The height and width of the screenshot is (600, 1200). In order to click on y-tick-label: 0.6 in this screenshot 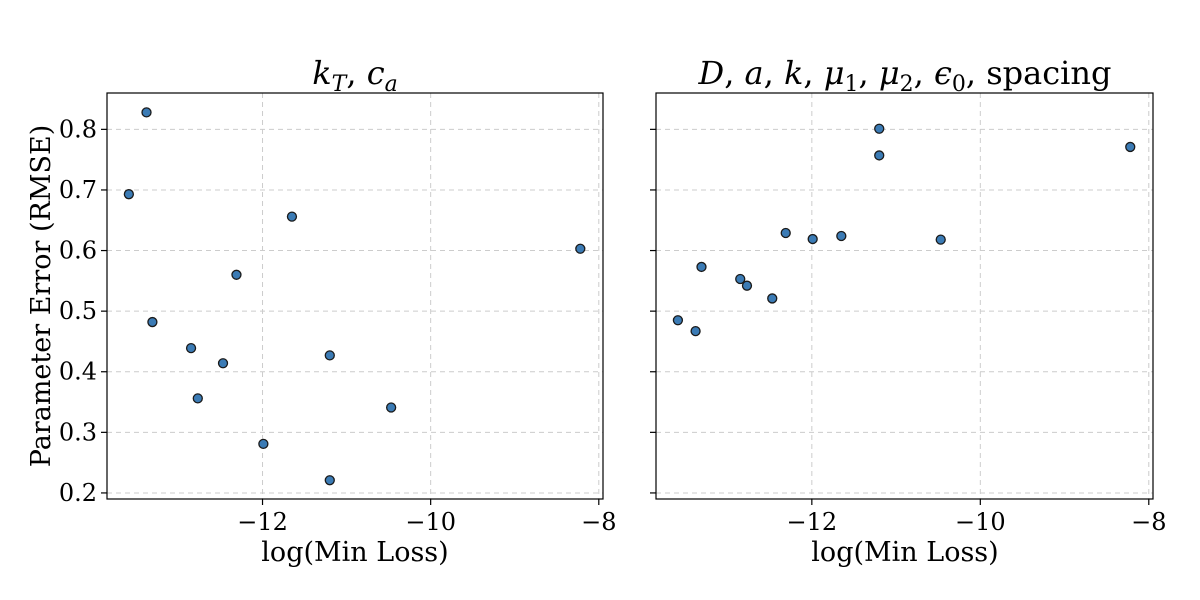, I will do `click(78, 251)`.